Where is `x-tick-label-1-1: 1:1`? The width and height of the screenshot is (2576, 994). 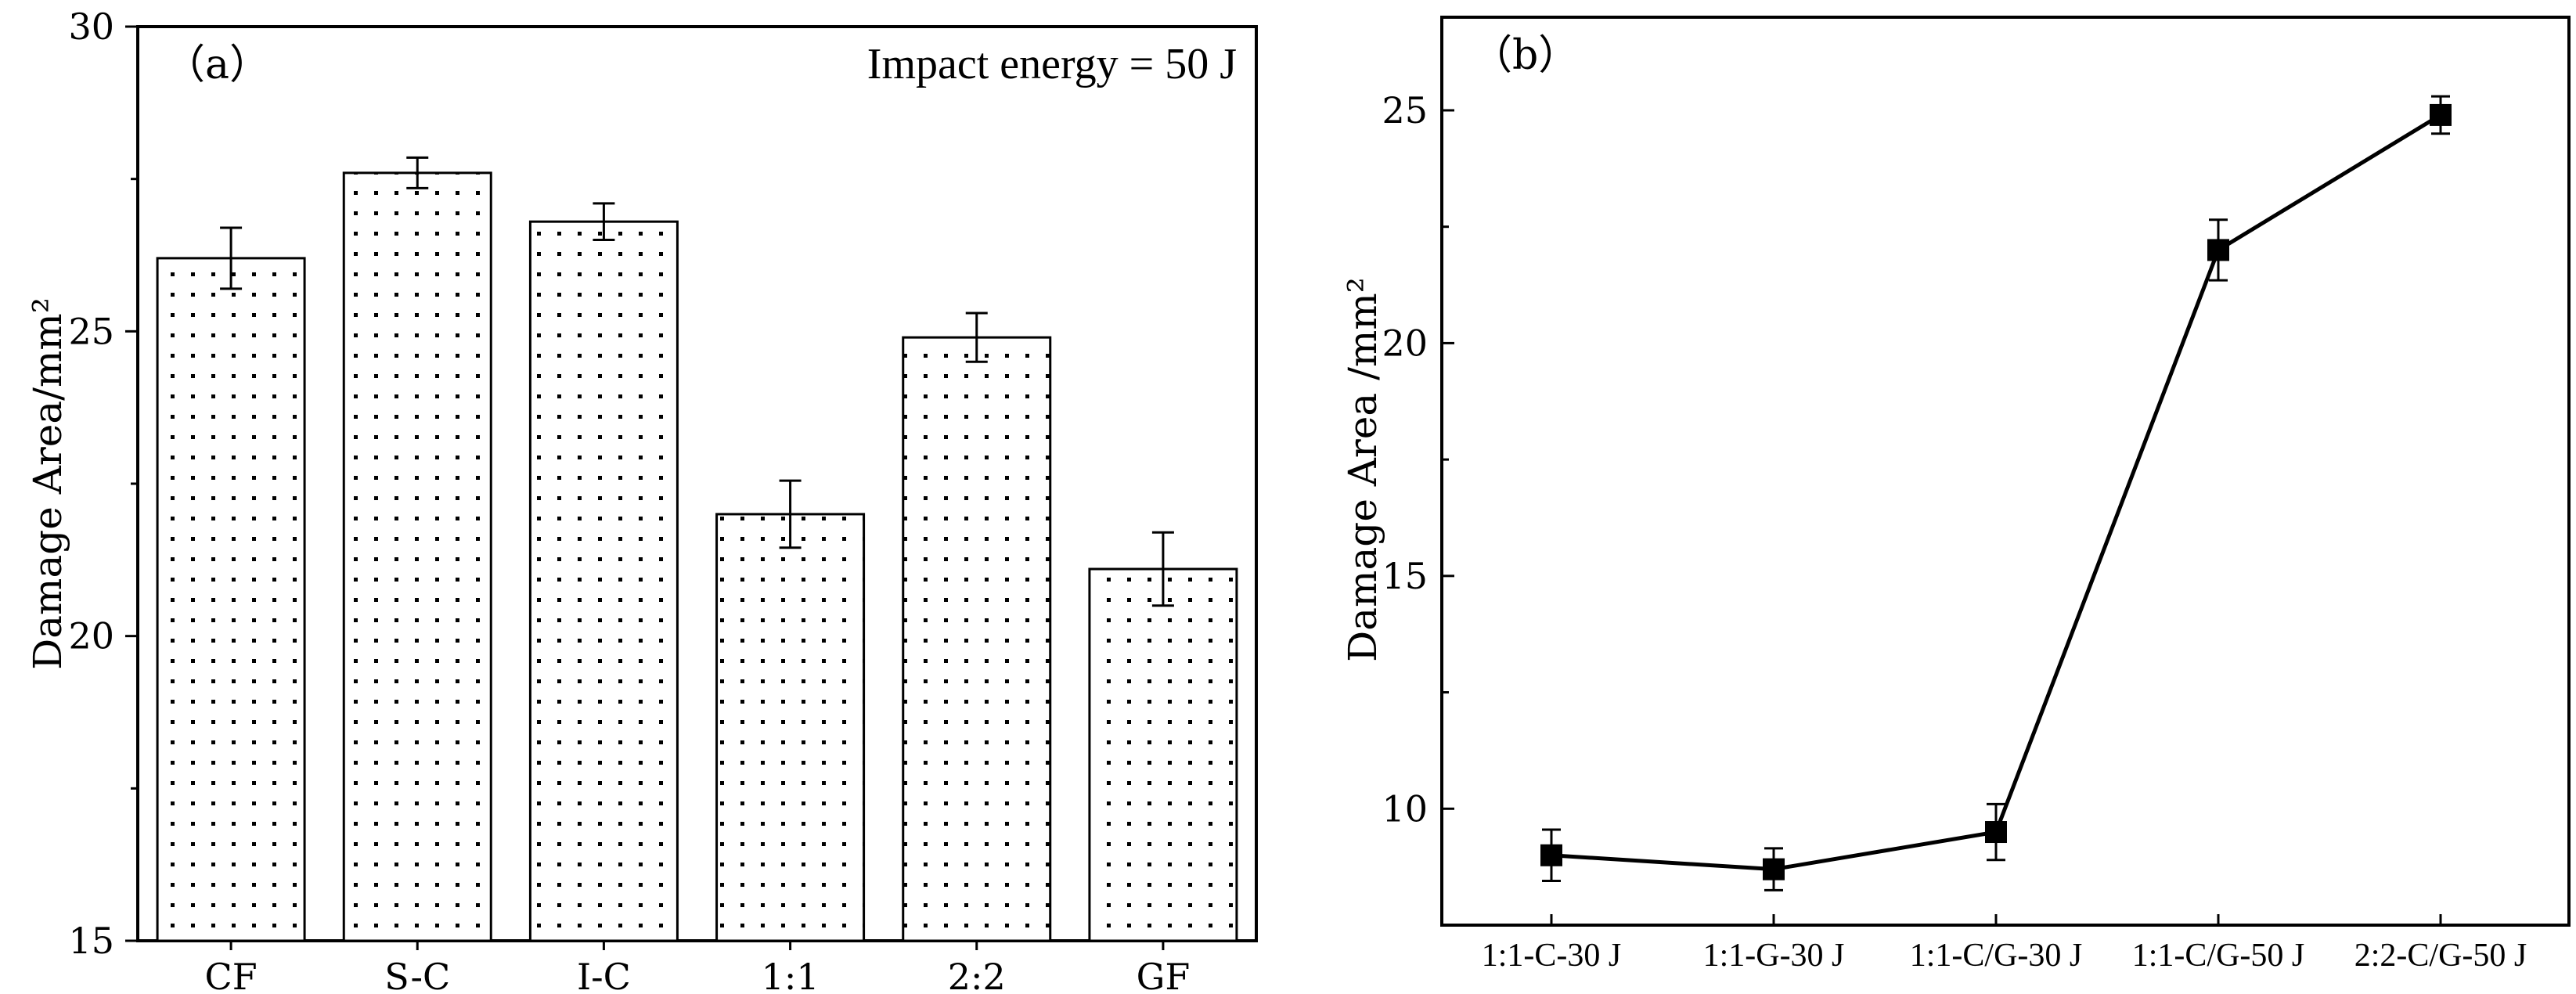 x-tick-label-1-1: 1:1 is located at coordinates (791, 975).